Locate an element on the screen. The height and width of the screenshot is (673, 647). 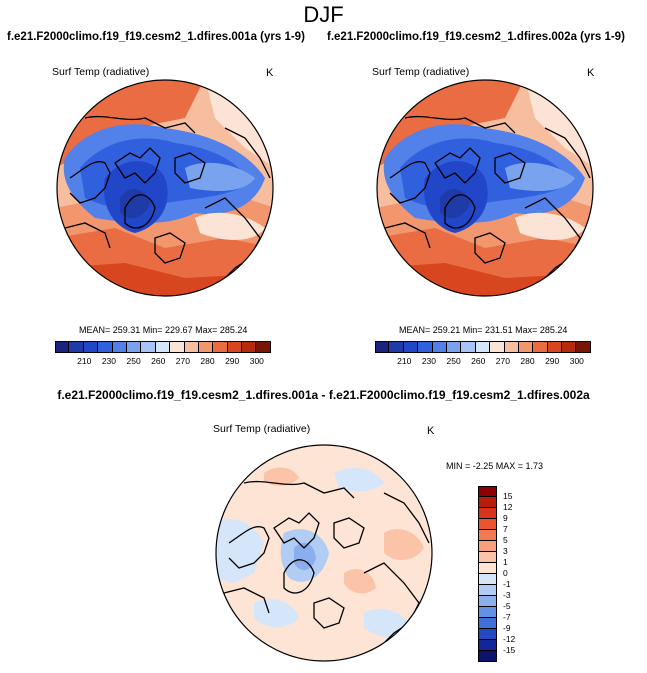
units-label-left: K is located at coordinates (270, 73).